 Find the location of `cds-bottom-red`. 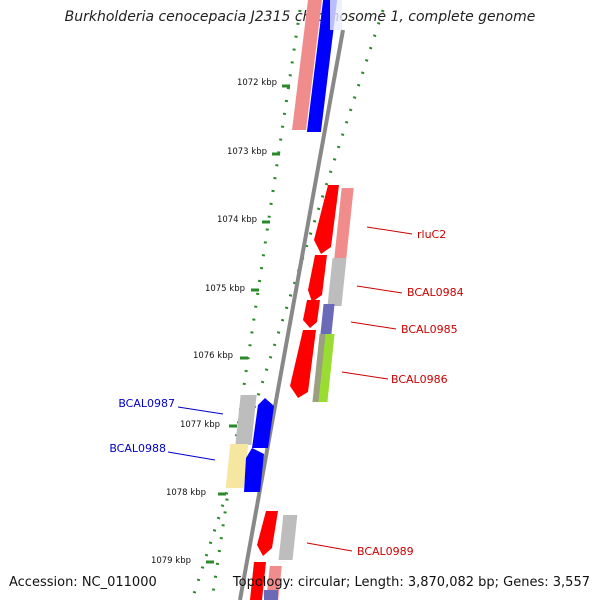

cds-bottom-red is located at coordinates (258, 581).